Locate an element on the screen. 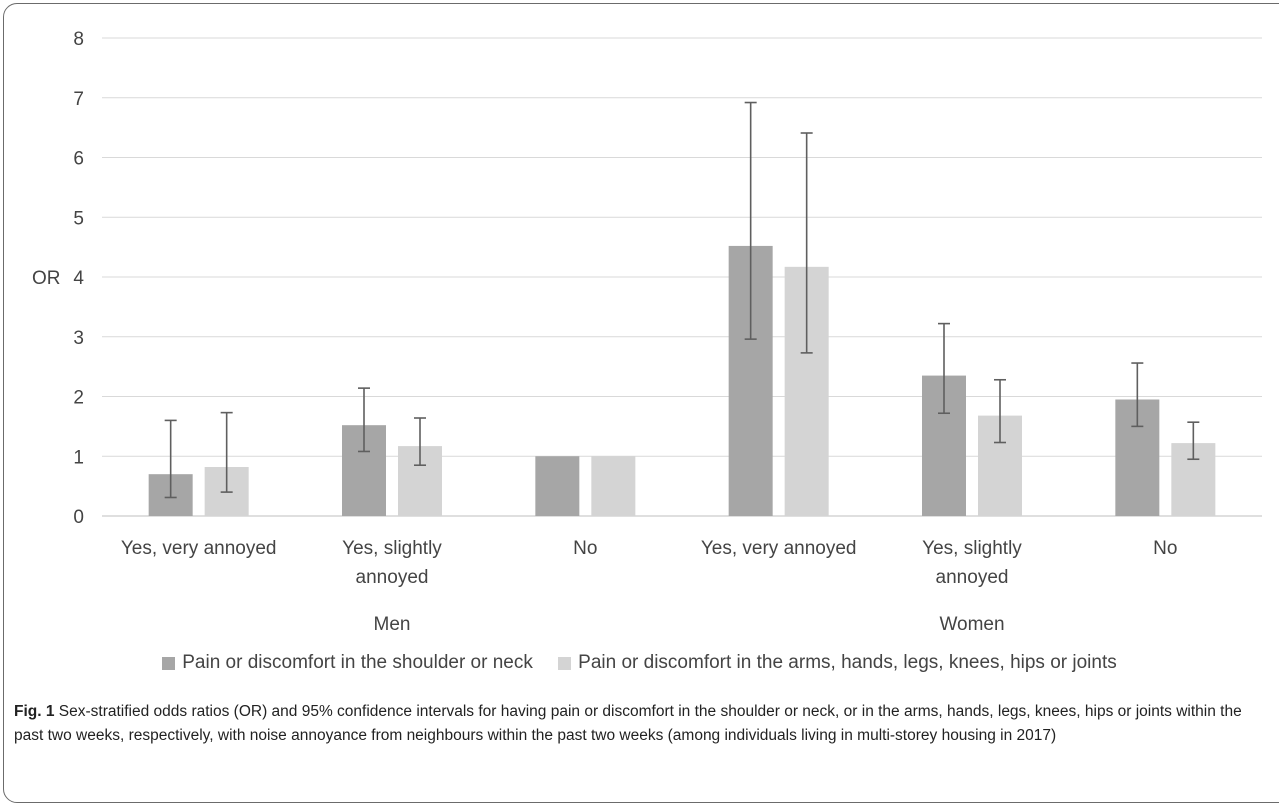  y-tick-label: 0 is located at coordinates (78, 517).